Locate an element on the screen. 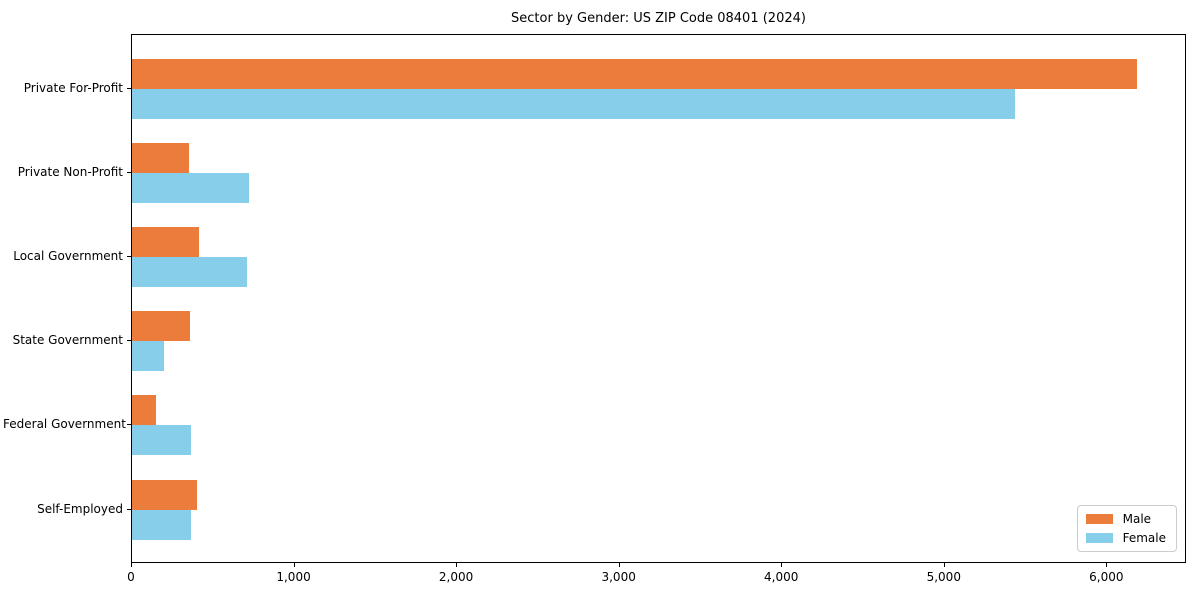 This screenshot has width=1200, height=600. xtick-label-5-000: 5,000 is located at coordinates (943, 577).